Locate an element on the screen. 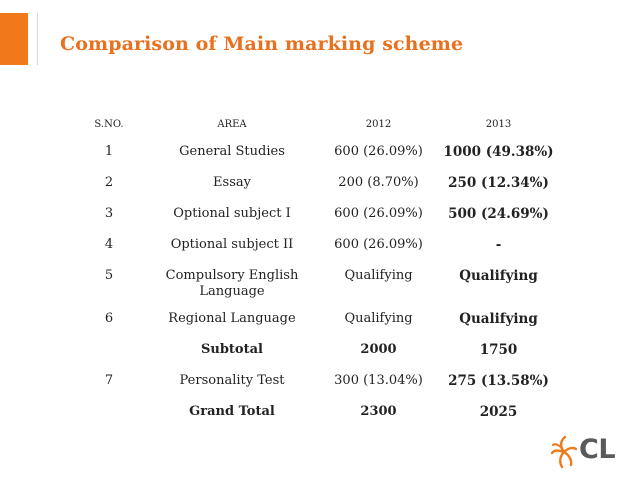  cell-area: Compulsory English Language is located at coordinates (232, 283).